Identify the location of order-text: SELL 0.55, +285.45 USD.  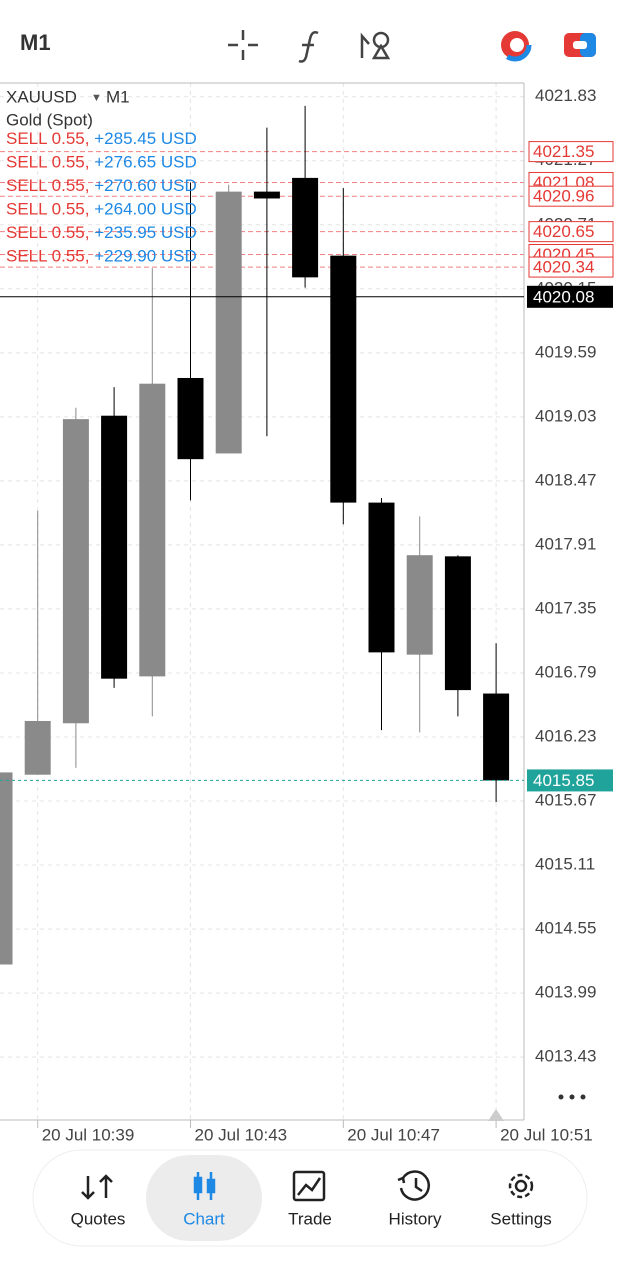
(101, 138).